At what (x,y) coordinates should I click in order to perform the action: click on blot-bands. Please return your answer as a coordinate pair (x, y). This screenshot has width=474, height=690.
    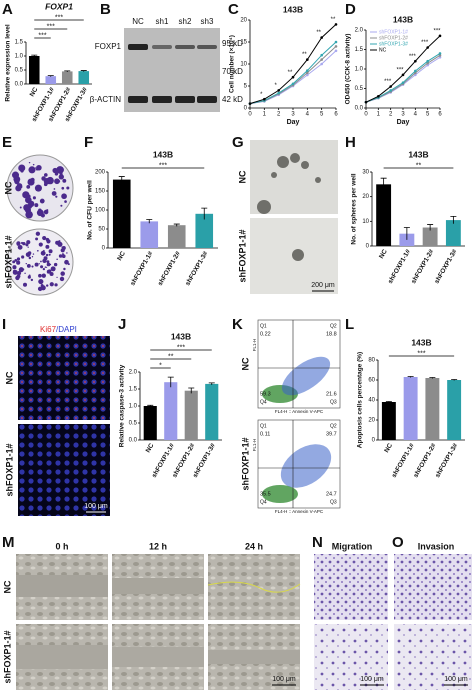
    Looking at the image, I should click on (172, 73).